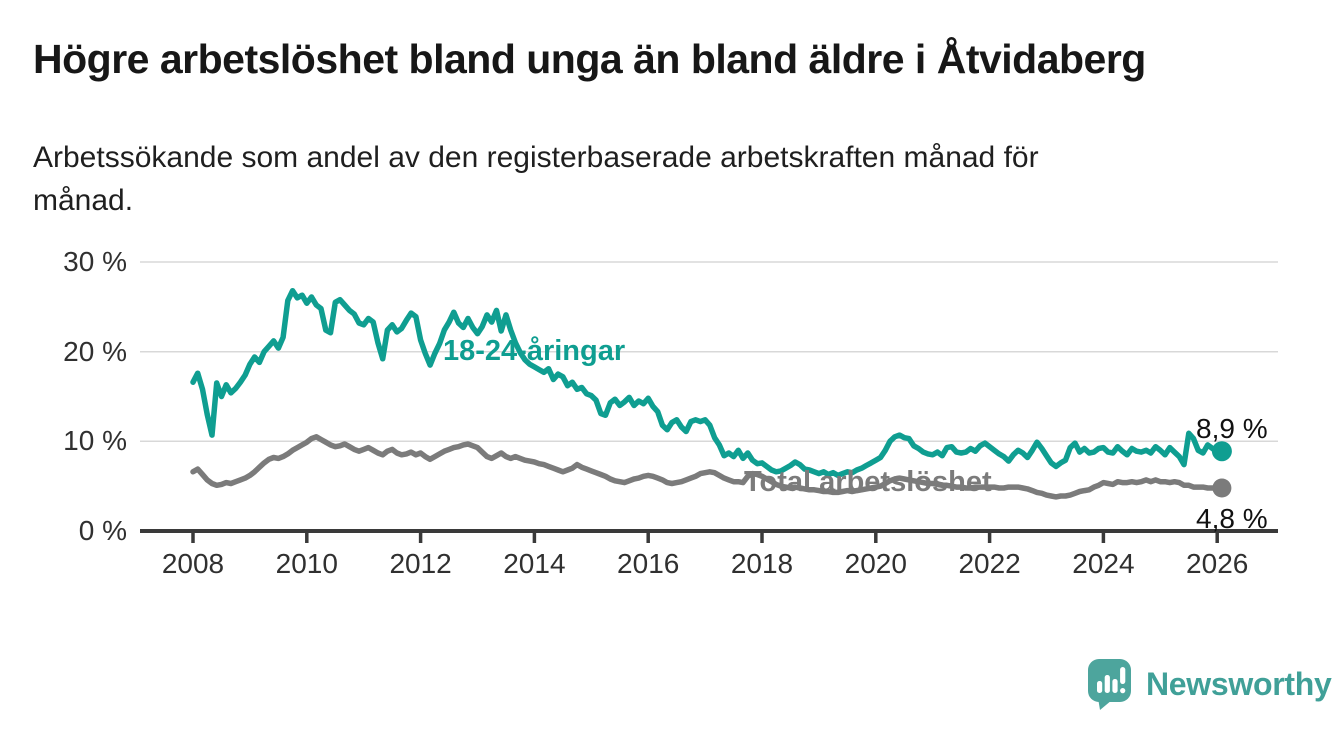  I want to click on series-line, so click(707, 467).